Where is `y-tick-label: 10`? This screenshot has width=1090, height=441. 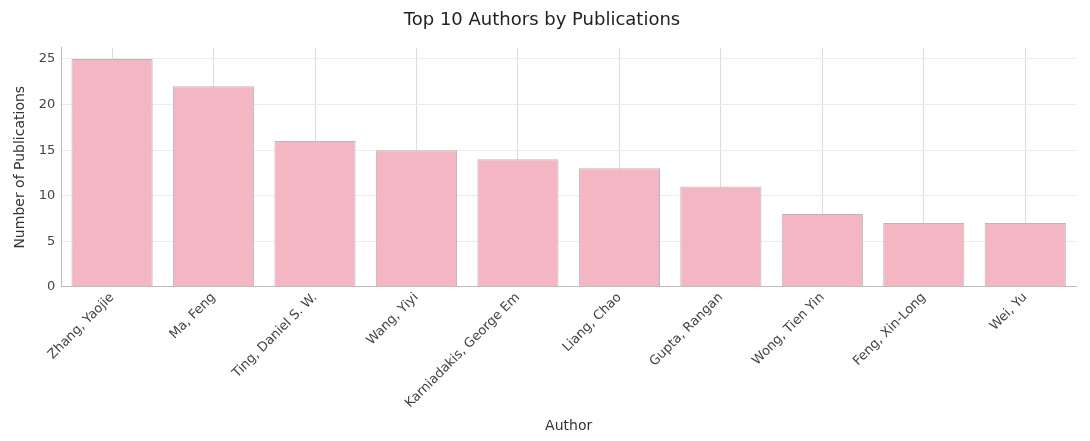
y-tick-label: 10 is located at coordinates (47, 195).